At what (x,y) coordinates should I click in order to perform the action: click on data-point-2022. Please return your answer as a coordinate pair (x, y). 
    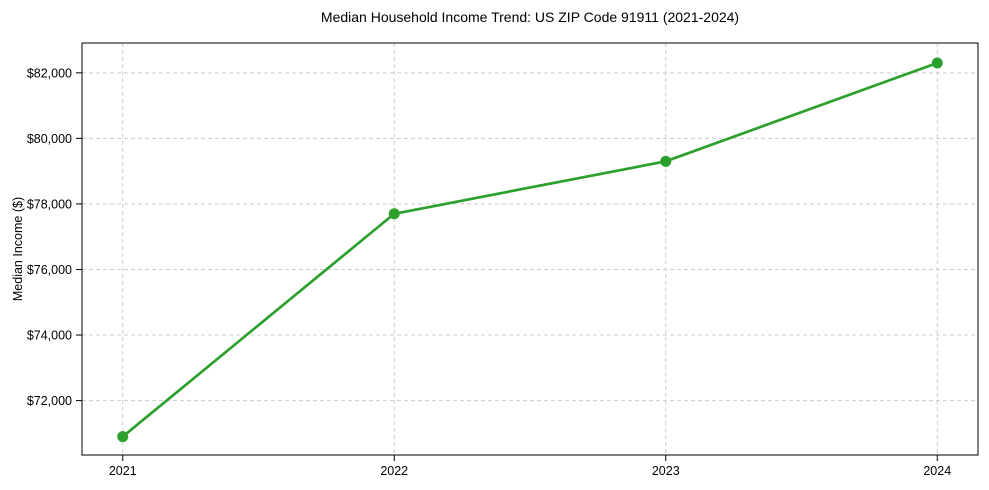
    Looking at the image, I should click on (394, 214).